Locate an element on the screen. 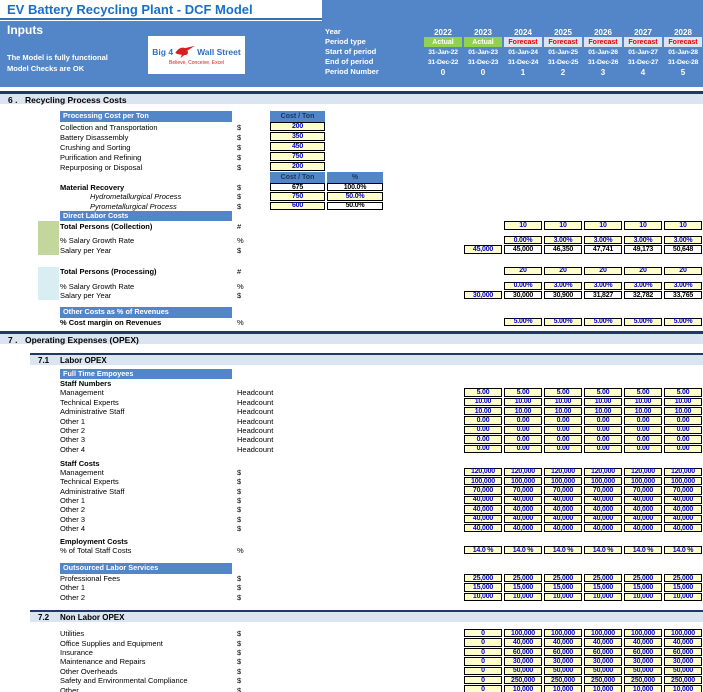 The height and width of the screenshot is (692, 703). calc-cell: 50,648 is located at coordinates (683, 249).